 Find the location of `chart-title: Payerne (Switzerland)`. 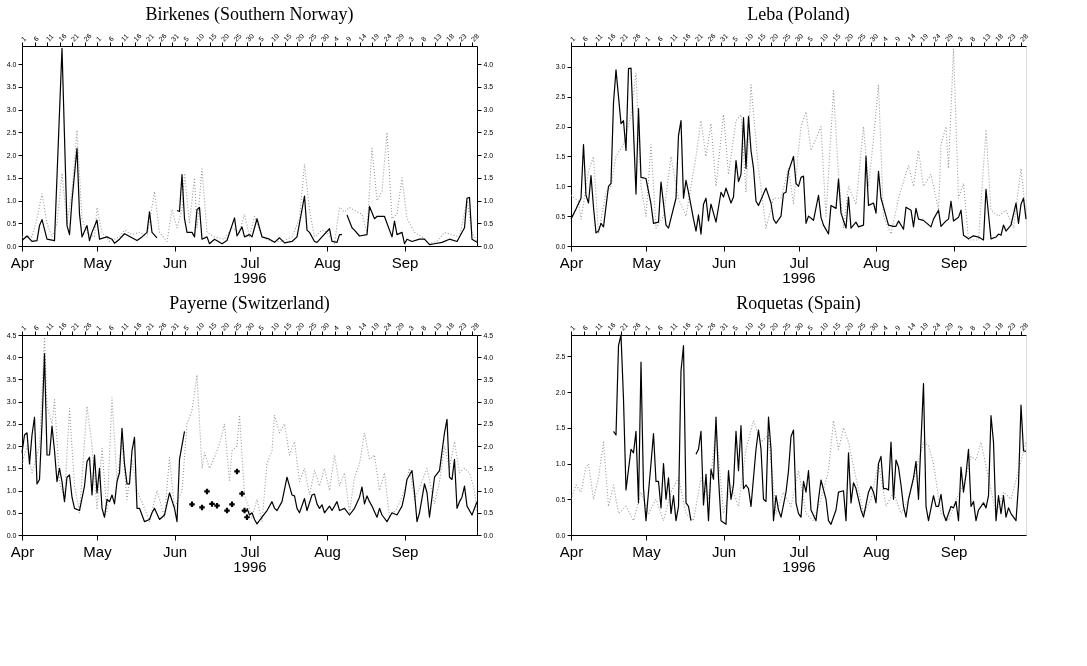

chart-title: Payerne (Switzerland) is located at coordinates (249, 303).